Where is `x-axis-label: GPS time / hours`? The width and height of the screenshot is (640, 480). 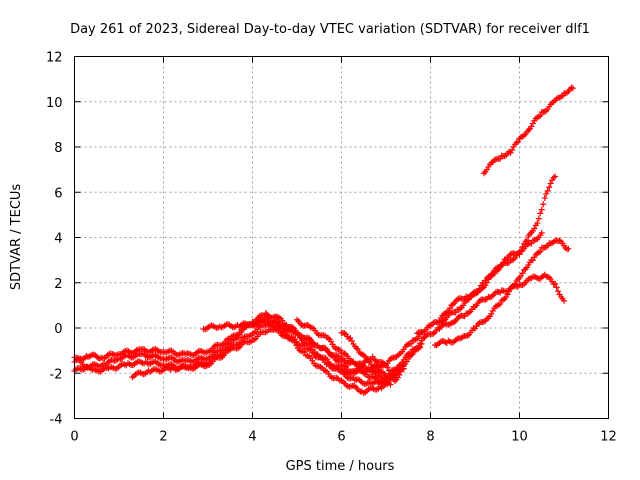
x-axis-label: GPS time / hours is located at coordinates (340, 466).